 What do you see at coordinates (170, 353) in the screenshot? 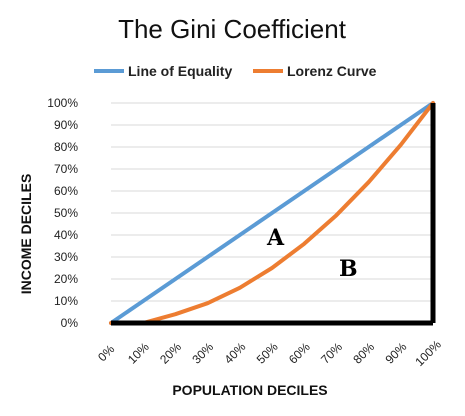
I see `x-tick-label-2: 20%` at bounding box center [170, 353].